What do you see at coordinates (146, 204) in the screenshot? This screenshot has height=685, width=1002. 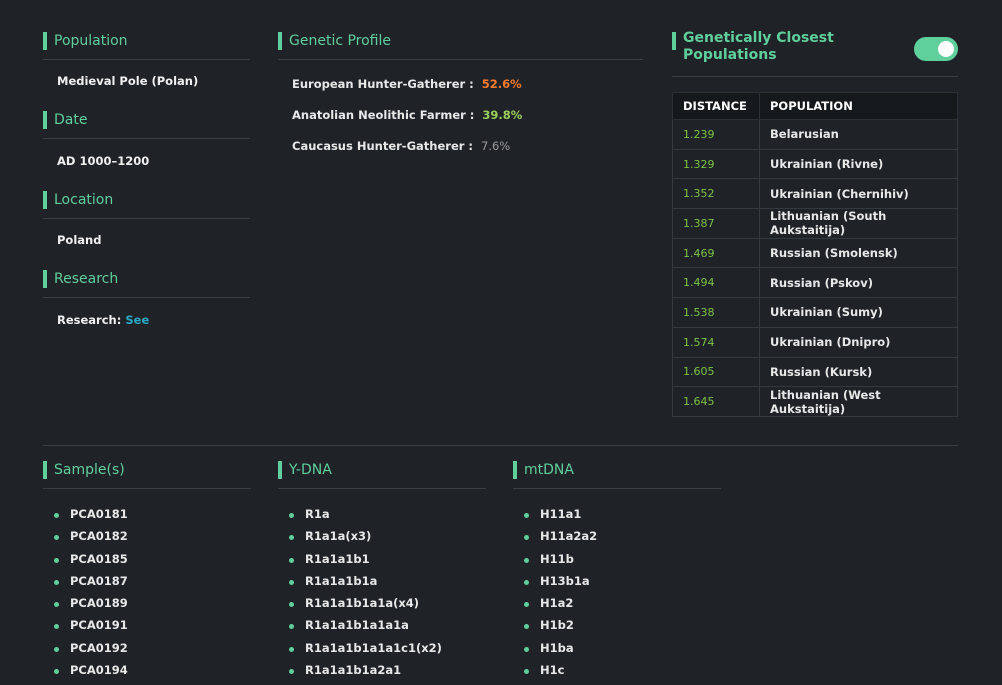 I see `section-header: Location` at bounding box center [146, 204].